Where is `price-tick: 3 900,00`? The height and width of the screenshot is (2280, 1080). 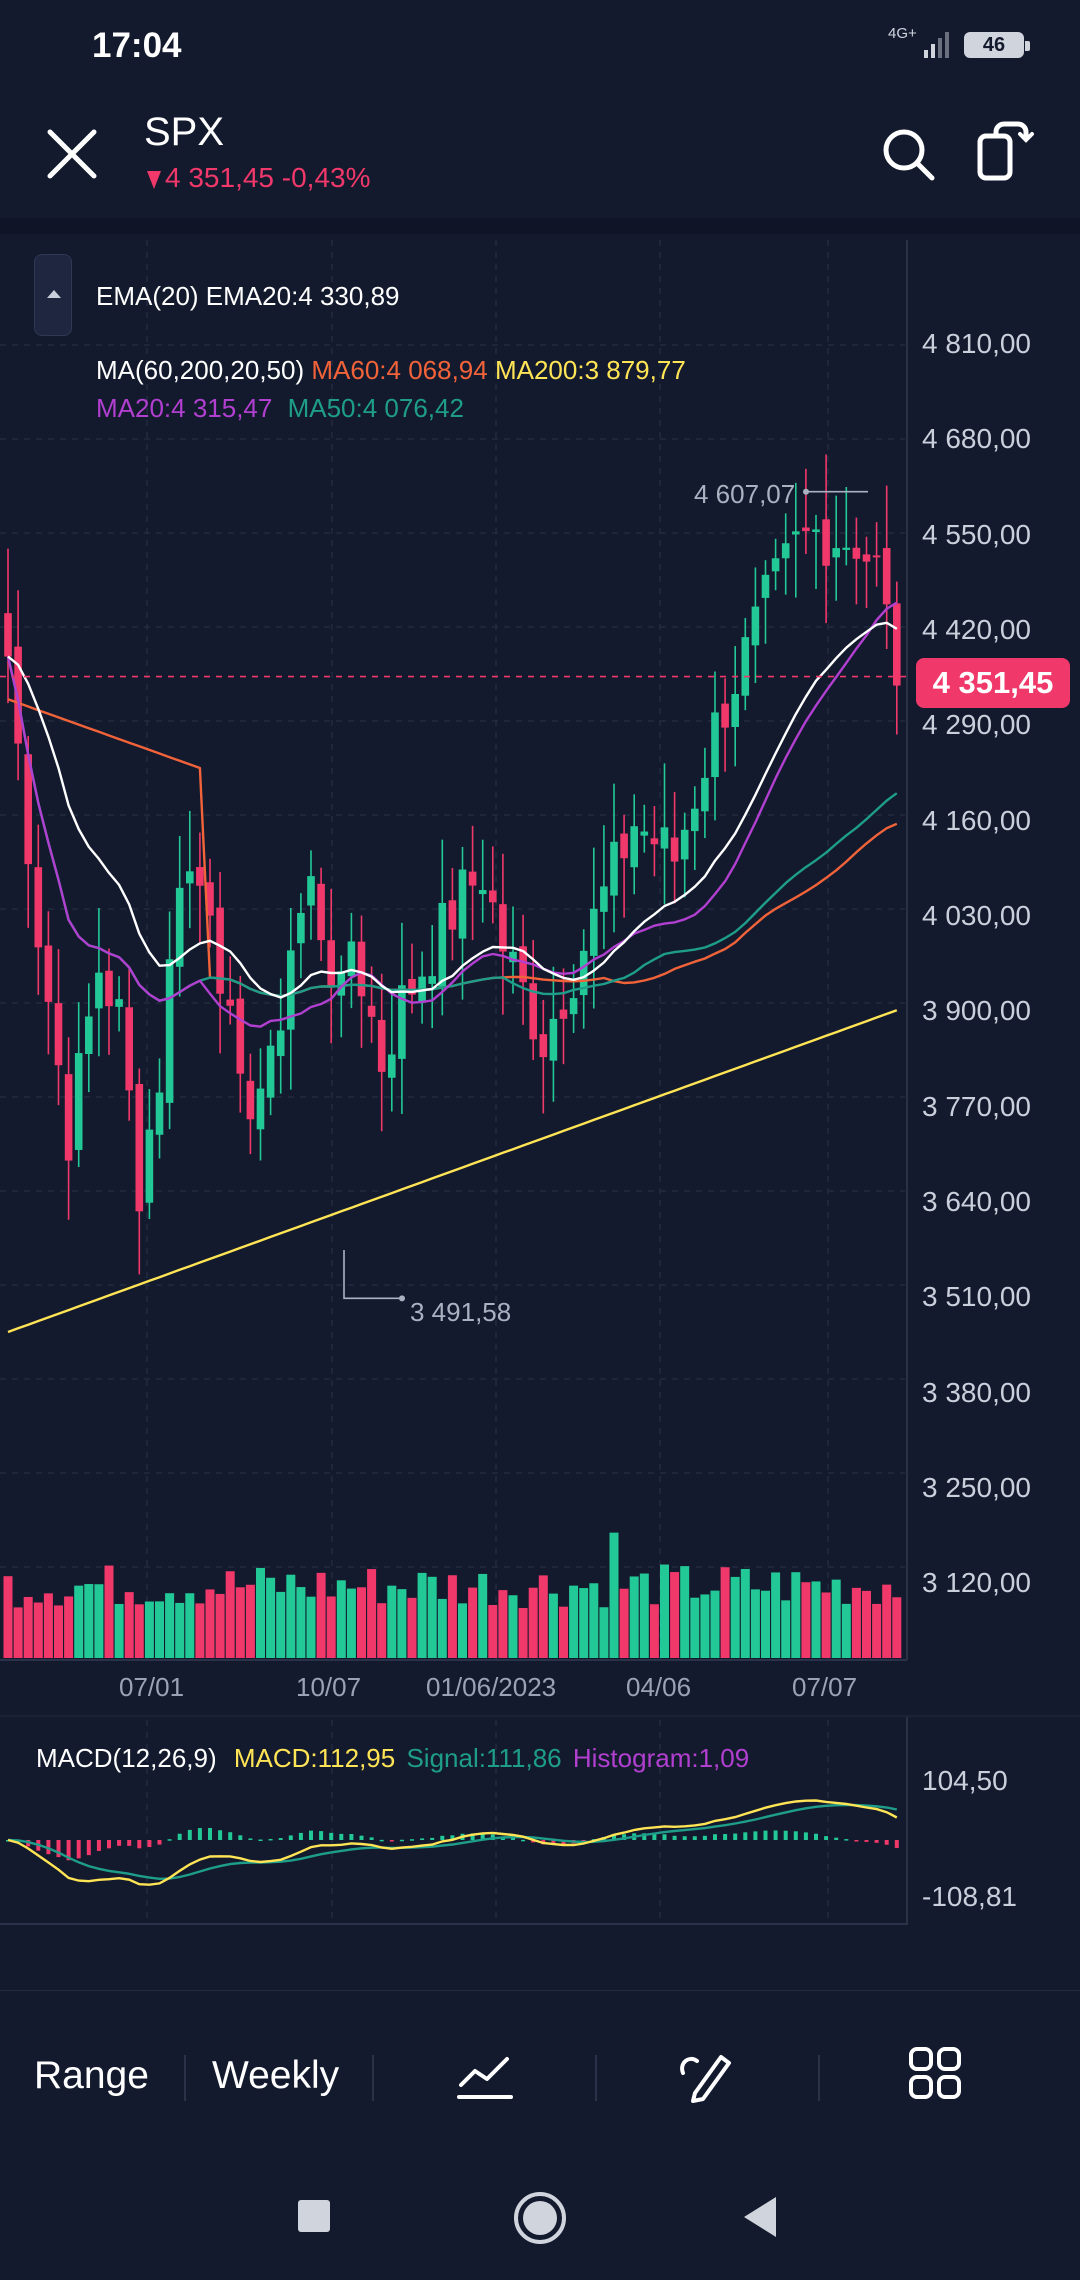 price-tick: 3 900,00 is located at coordinates (976, 1010).